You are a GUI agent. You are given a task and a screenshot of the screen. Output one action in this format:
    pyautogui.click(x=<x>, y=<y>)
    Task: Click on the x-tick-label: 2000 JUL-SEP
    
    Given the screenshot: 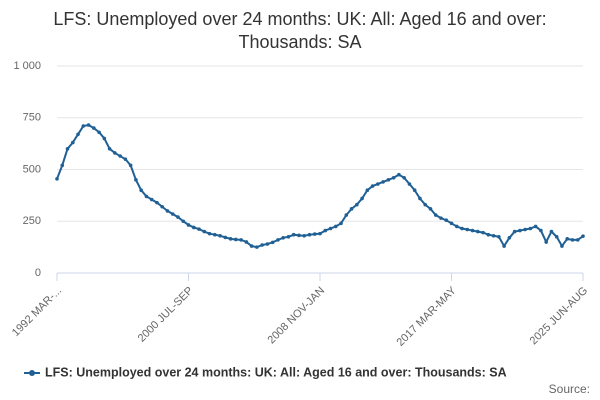 What is the action you would take?
    pyautogui.click(x=166, y=315)
    